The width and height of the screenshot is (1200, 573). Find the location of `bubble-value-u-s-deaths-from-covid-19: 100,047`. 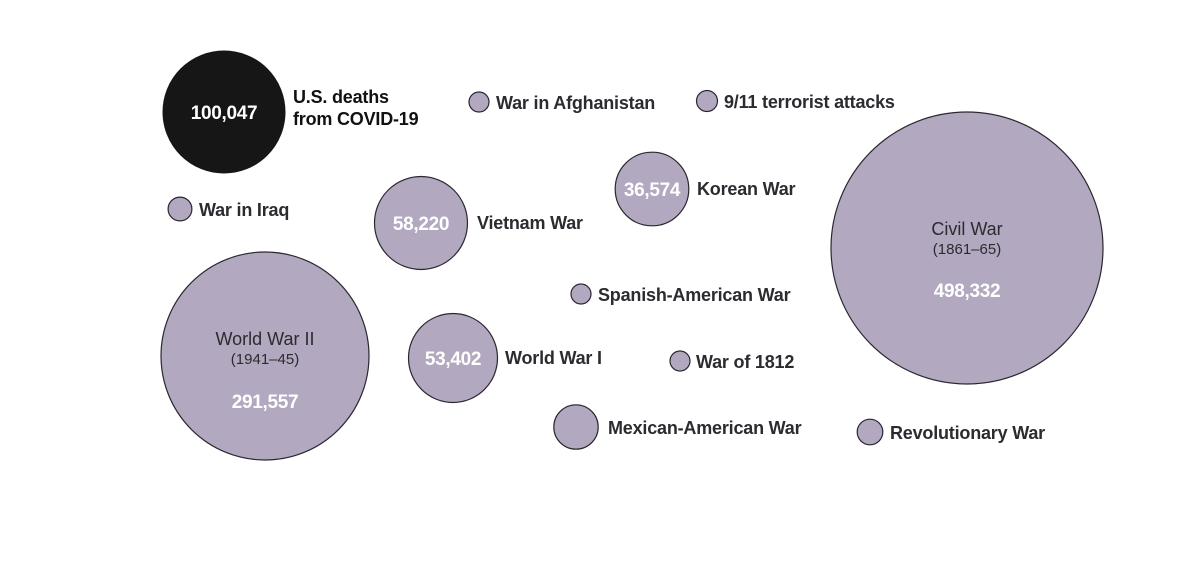

bubble-value-u-s-deaths-from-covid-19: 100,047 is located at coordinates (224, 113).